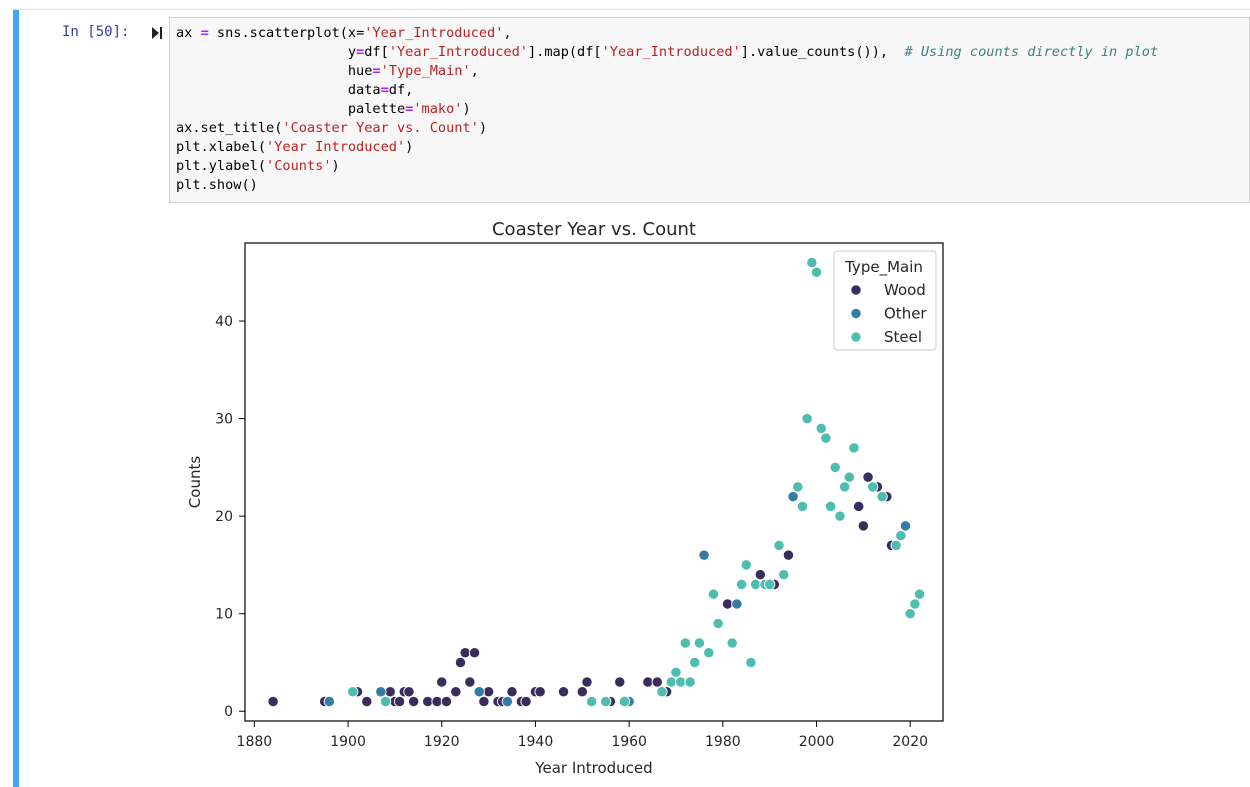 The image size is (1250, 787). I want to click on code-token: plt.show(), so click(217, 185).